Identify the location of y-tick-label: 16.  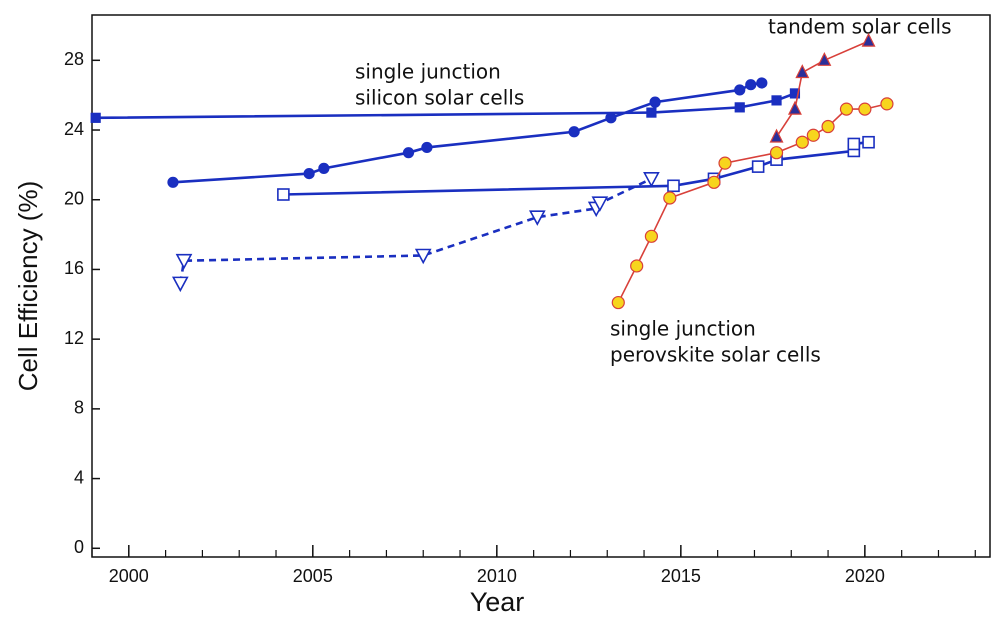
(74, 268).